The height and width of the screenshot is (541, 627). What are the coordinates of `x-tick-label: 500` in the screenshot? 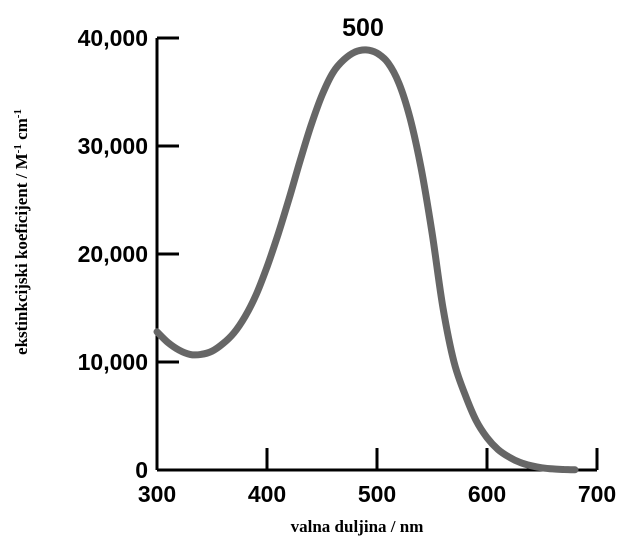 It's located at (377, 494).